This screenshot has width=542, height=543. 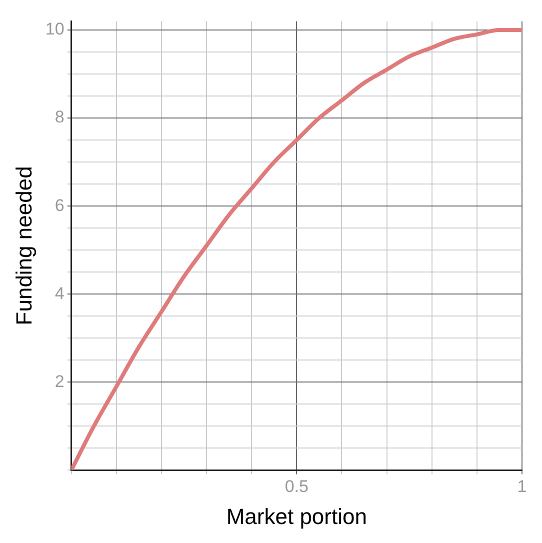 What do you see at coordinates (522, 486) in the screenshot?
I see `x-tick-label: 1` at bounding box center [522, 486].